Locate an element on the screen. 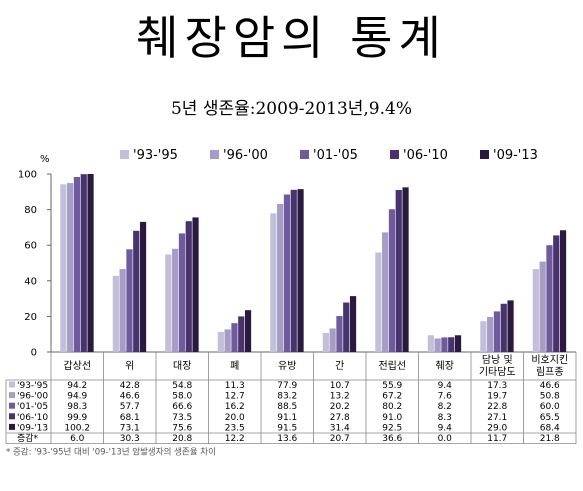  table-cell: 42.8 is located at coordinates (130, 386).